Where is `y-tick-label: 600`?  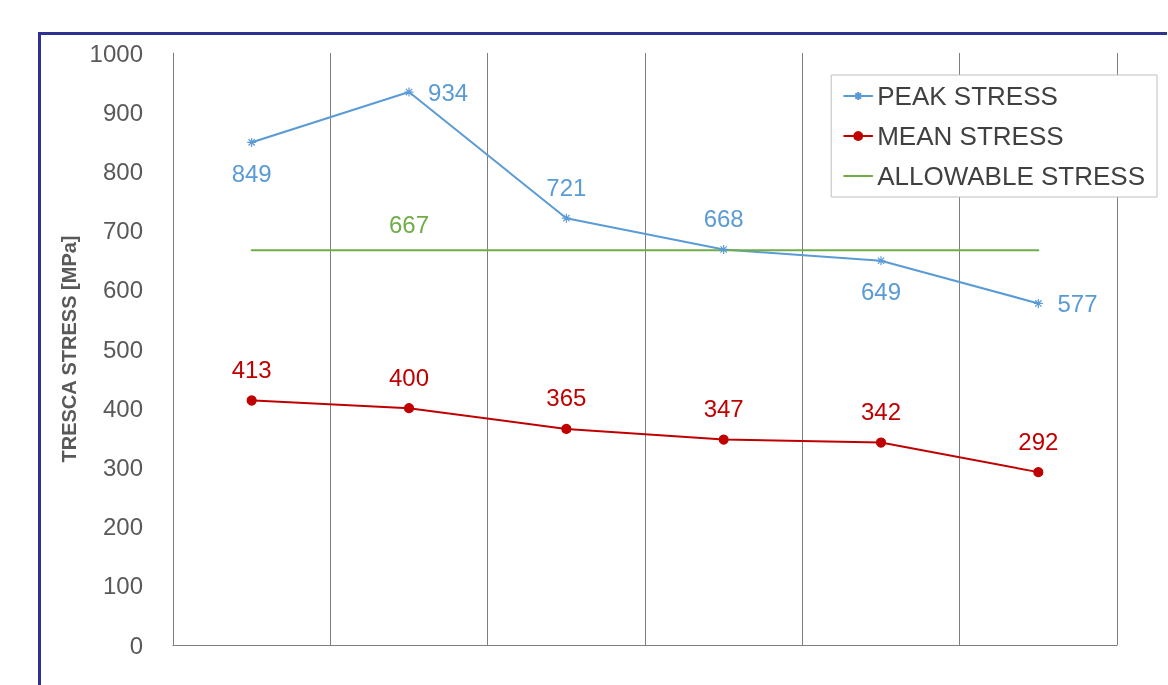 y-tick-label: 600 is located at coordinates (122, 290).